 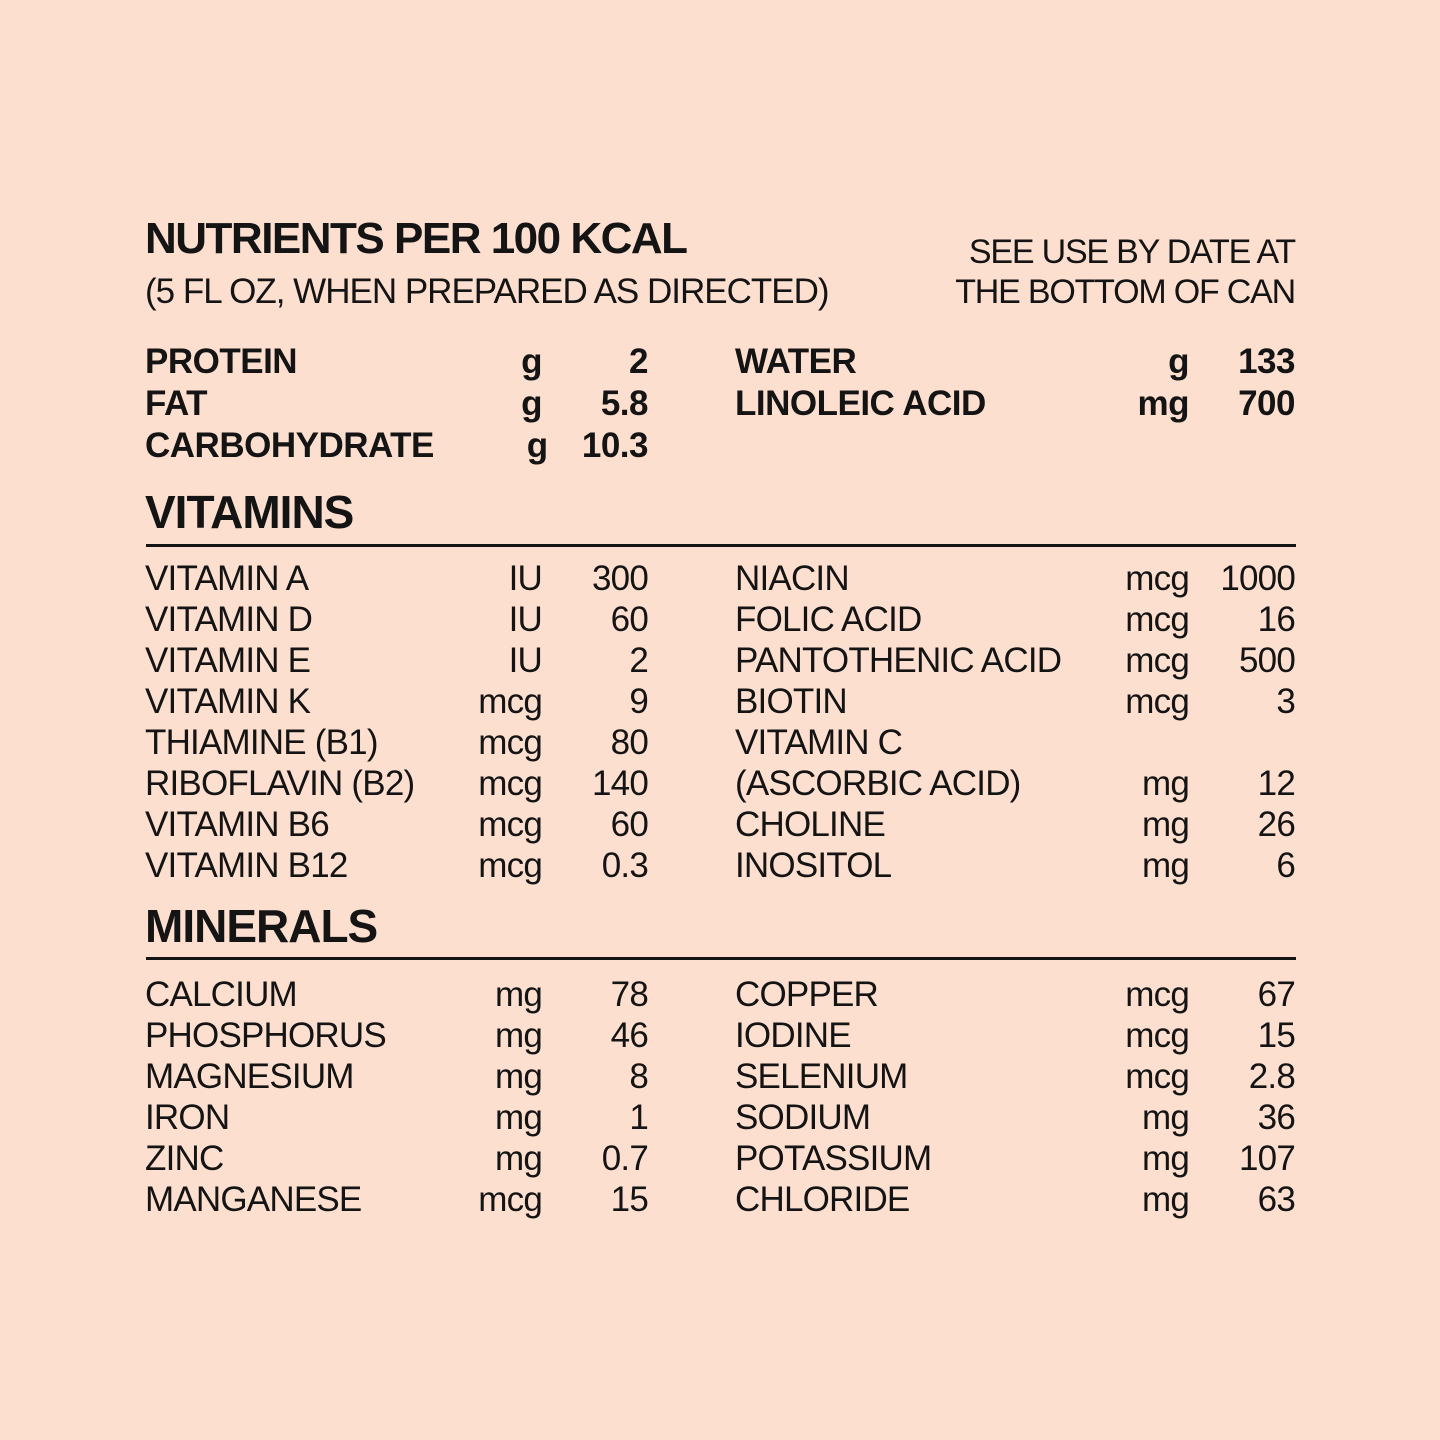 What do you see at coordinates (1276, 994) in the screenshot?
I see `nutrient-value: 67` at bounding box center [1276, 994].